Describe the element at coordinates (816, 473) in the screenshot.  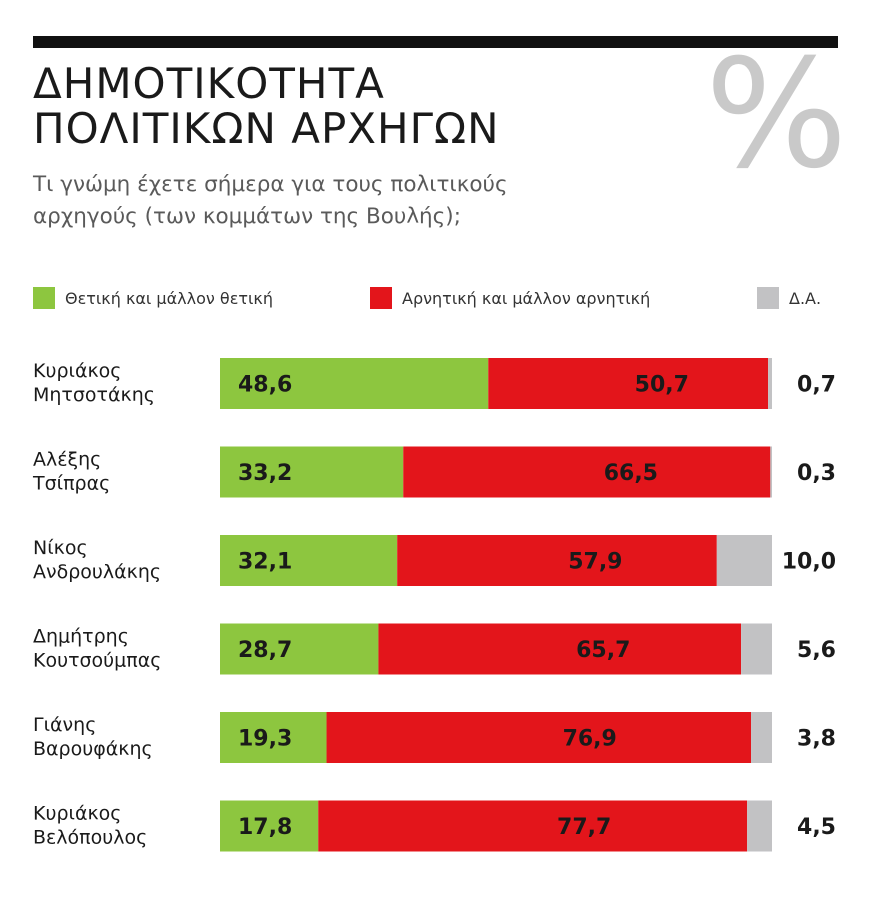
I see `no-answer-value-label: 0,3` at that location.